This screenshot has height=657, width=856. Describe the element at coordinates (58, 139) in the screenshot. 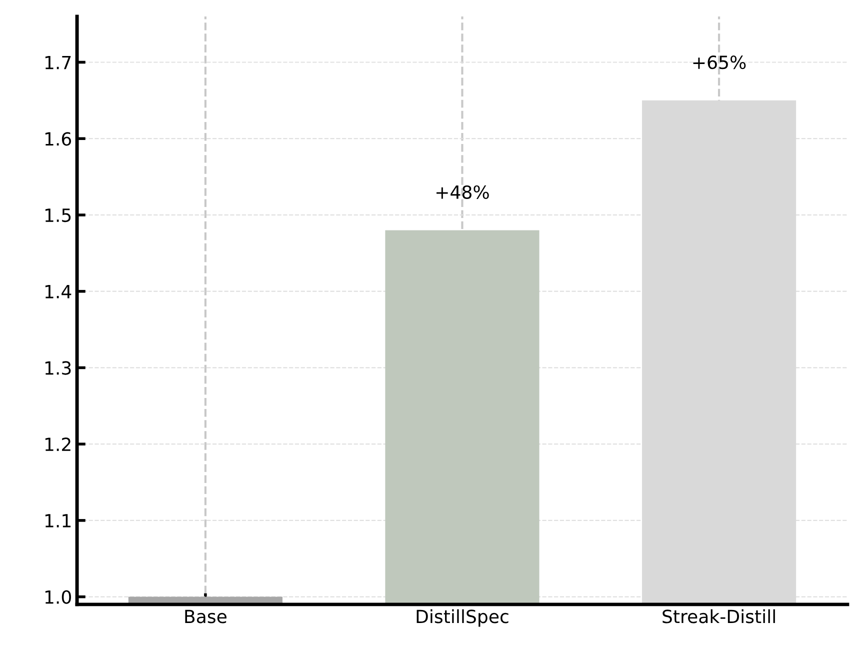

I see `y-tick-label: 1.6` at that location.